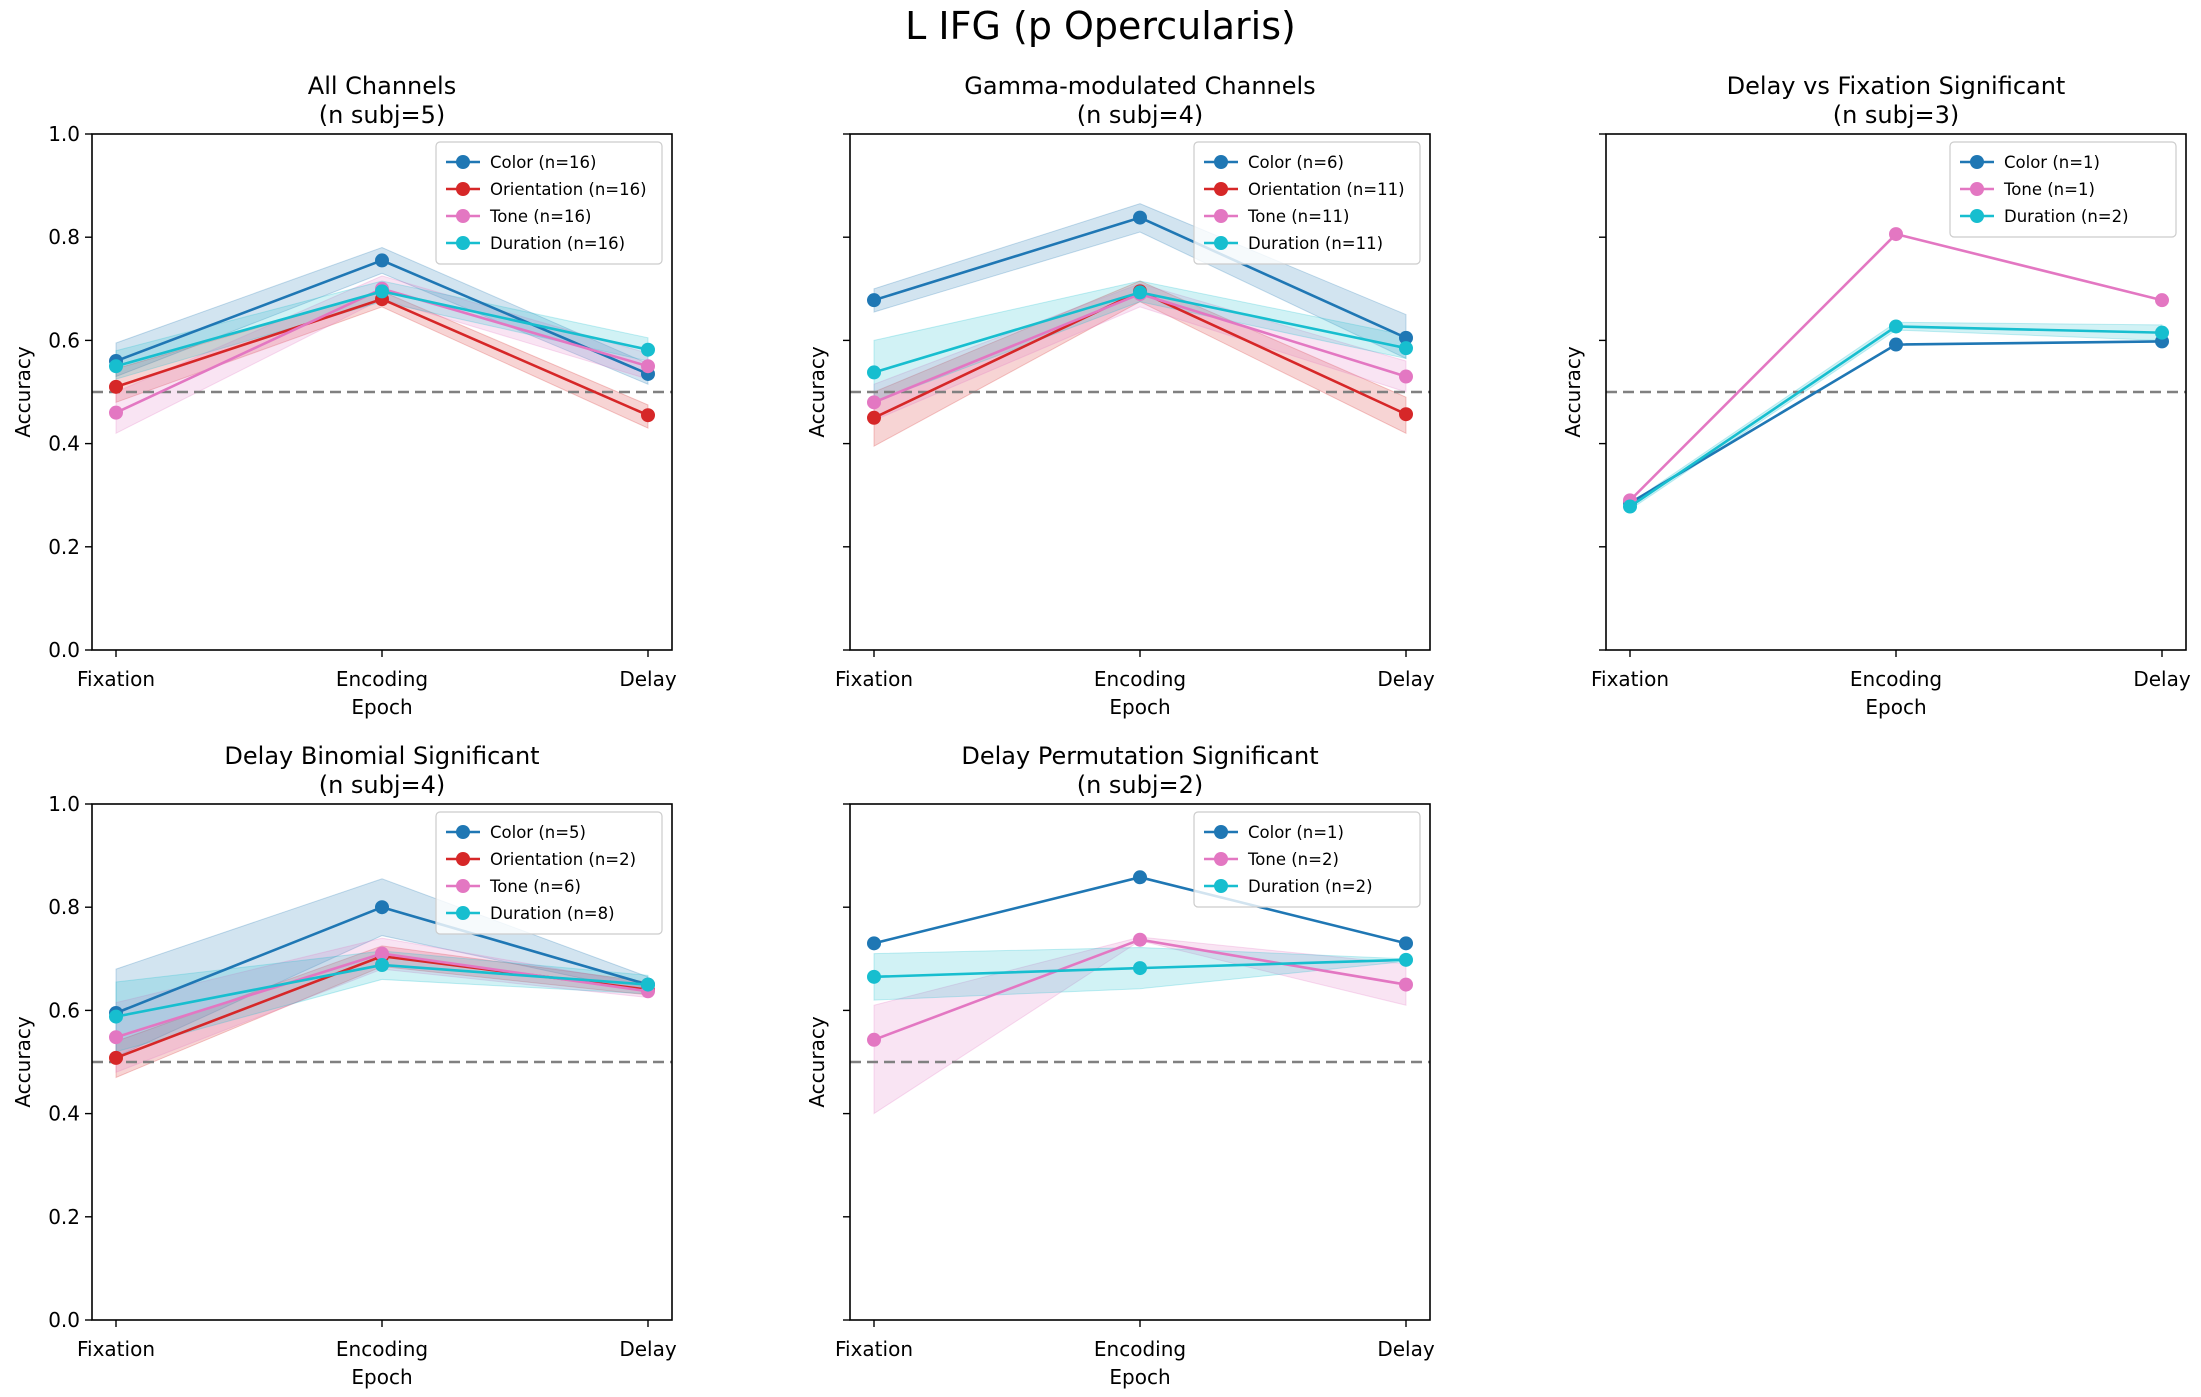  I want to click on legend-label: Duration (n=2), so click(2066, 216).